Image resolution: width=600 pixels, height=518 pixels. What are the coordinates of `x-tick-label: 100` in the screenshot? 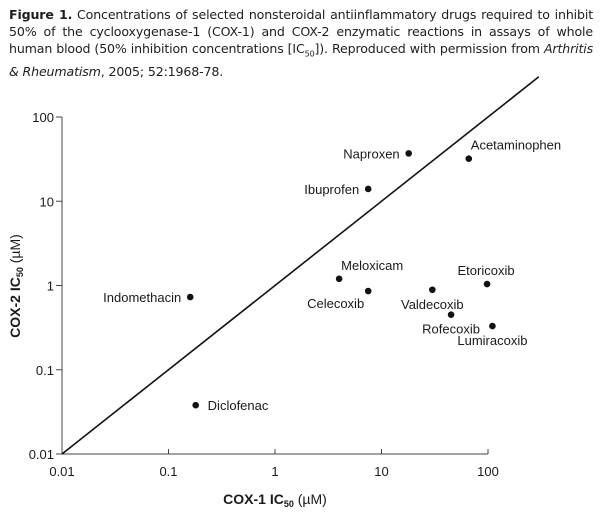 It's located at (488, 471).